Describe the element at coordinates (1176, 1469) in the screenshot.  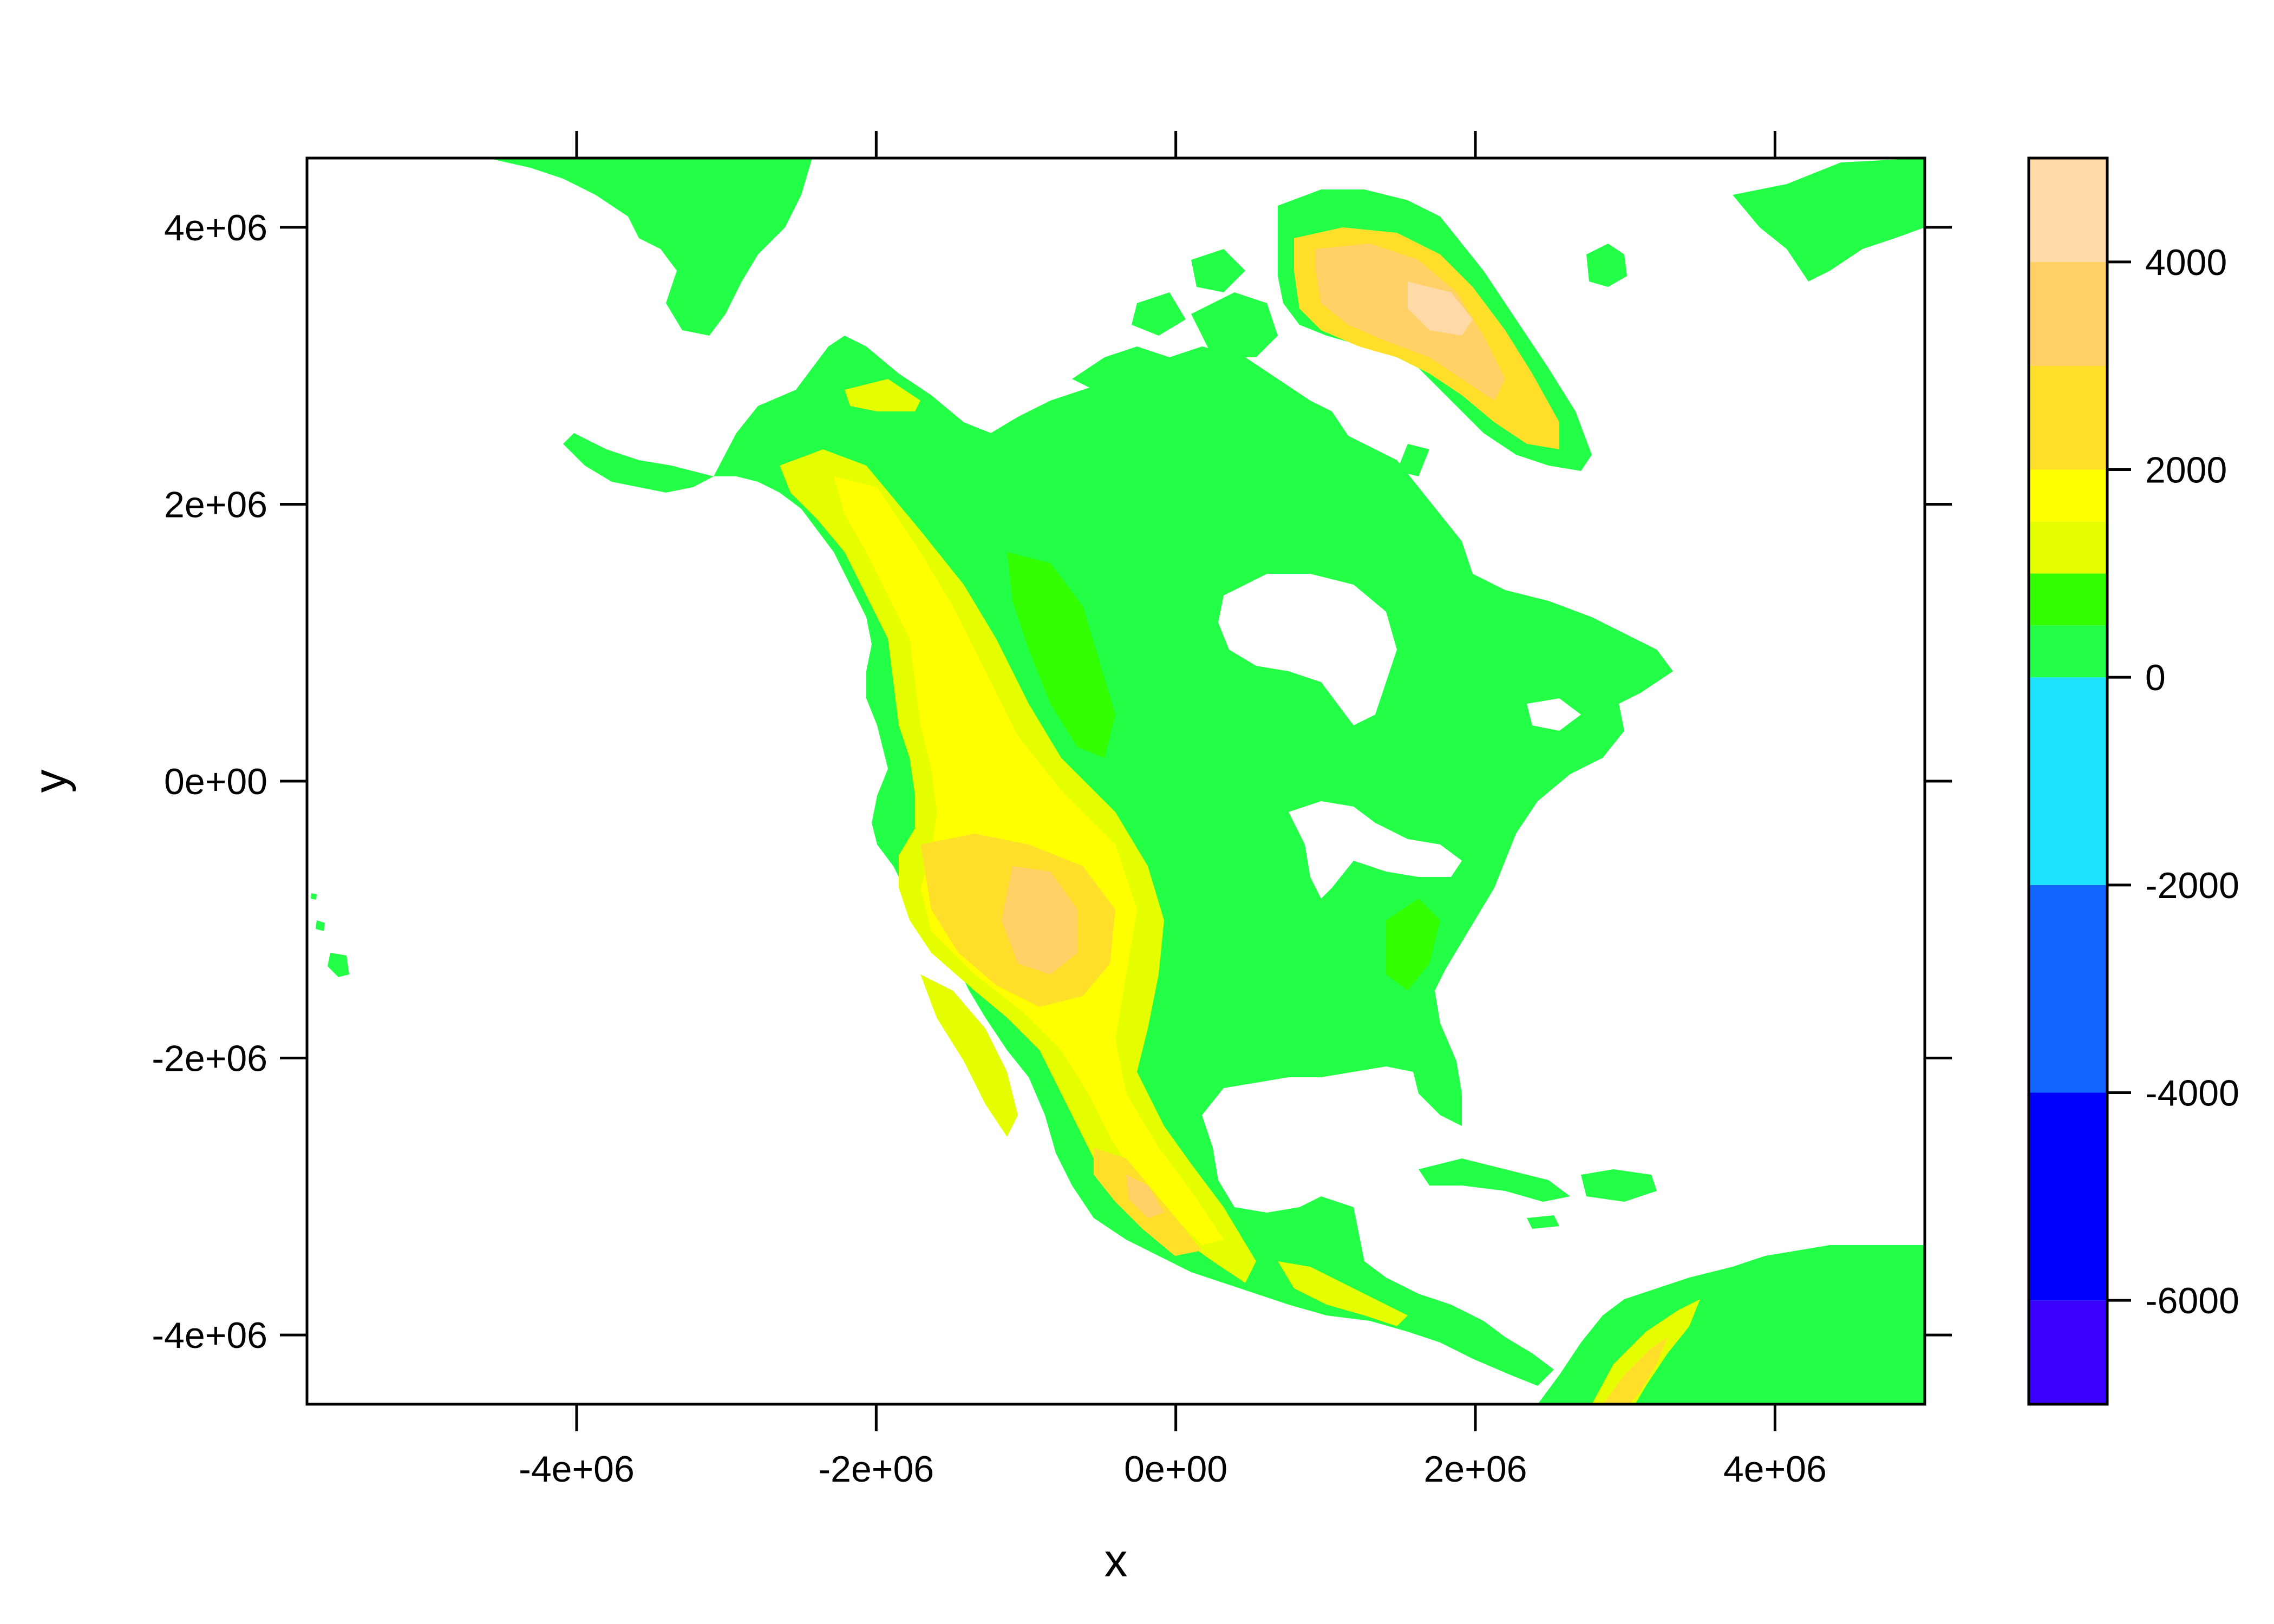
I see `x-tick-label: 0e+00` at that location.